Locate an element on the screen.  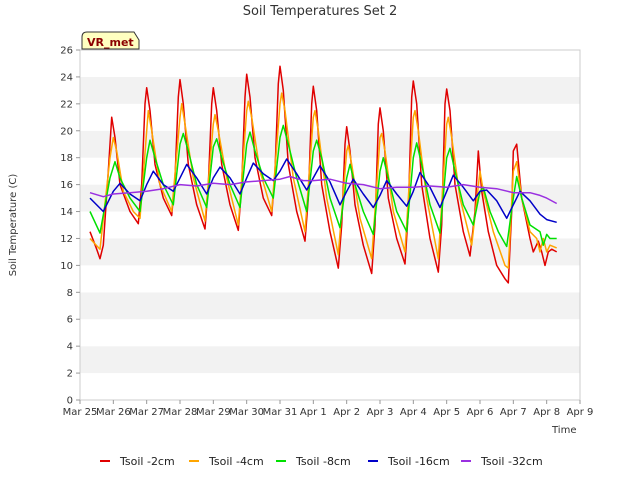
x-tick-label: Apr 8 is located at coordinates (546, 412).